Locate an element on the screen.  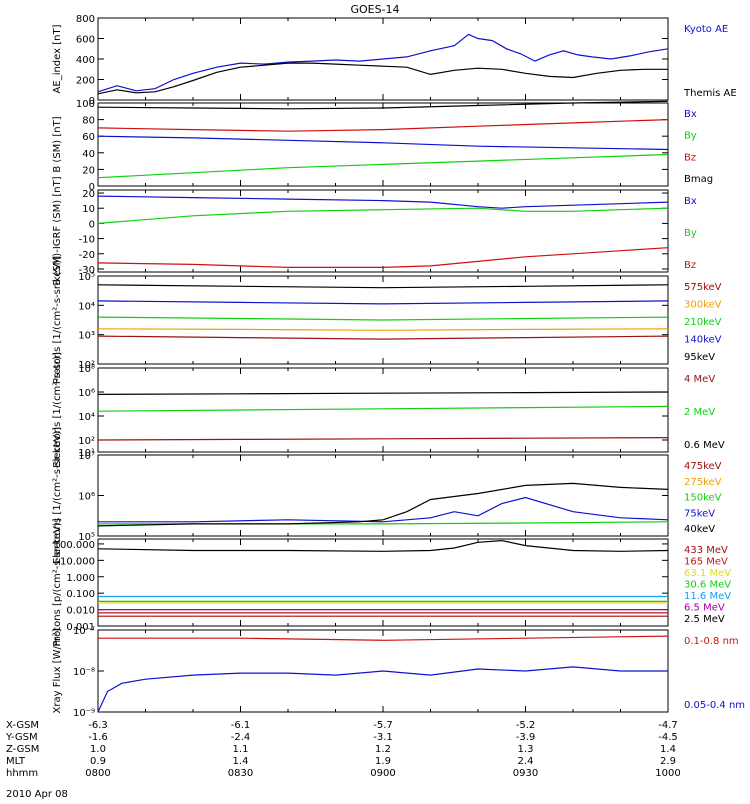
x-axis-row-label: X-GSM is located at coordinates (22, 725).